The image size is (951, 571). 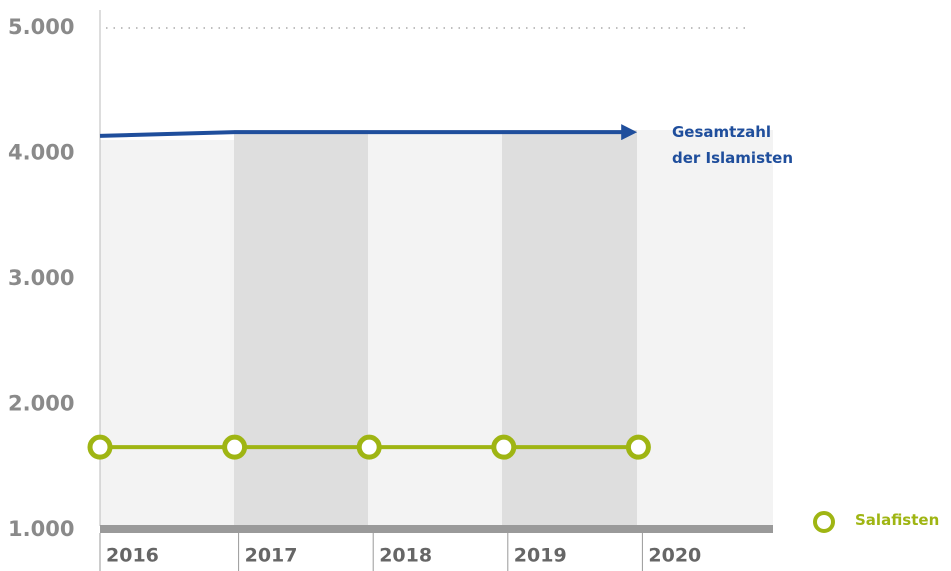 What do you see at coordinates (41, 27) in the screenshot?
I see `y-tick-label: 5.000` at bounding box center [41, 27].